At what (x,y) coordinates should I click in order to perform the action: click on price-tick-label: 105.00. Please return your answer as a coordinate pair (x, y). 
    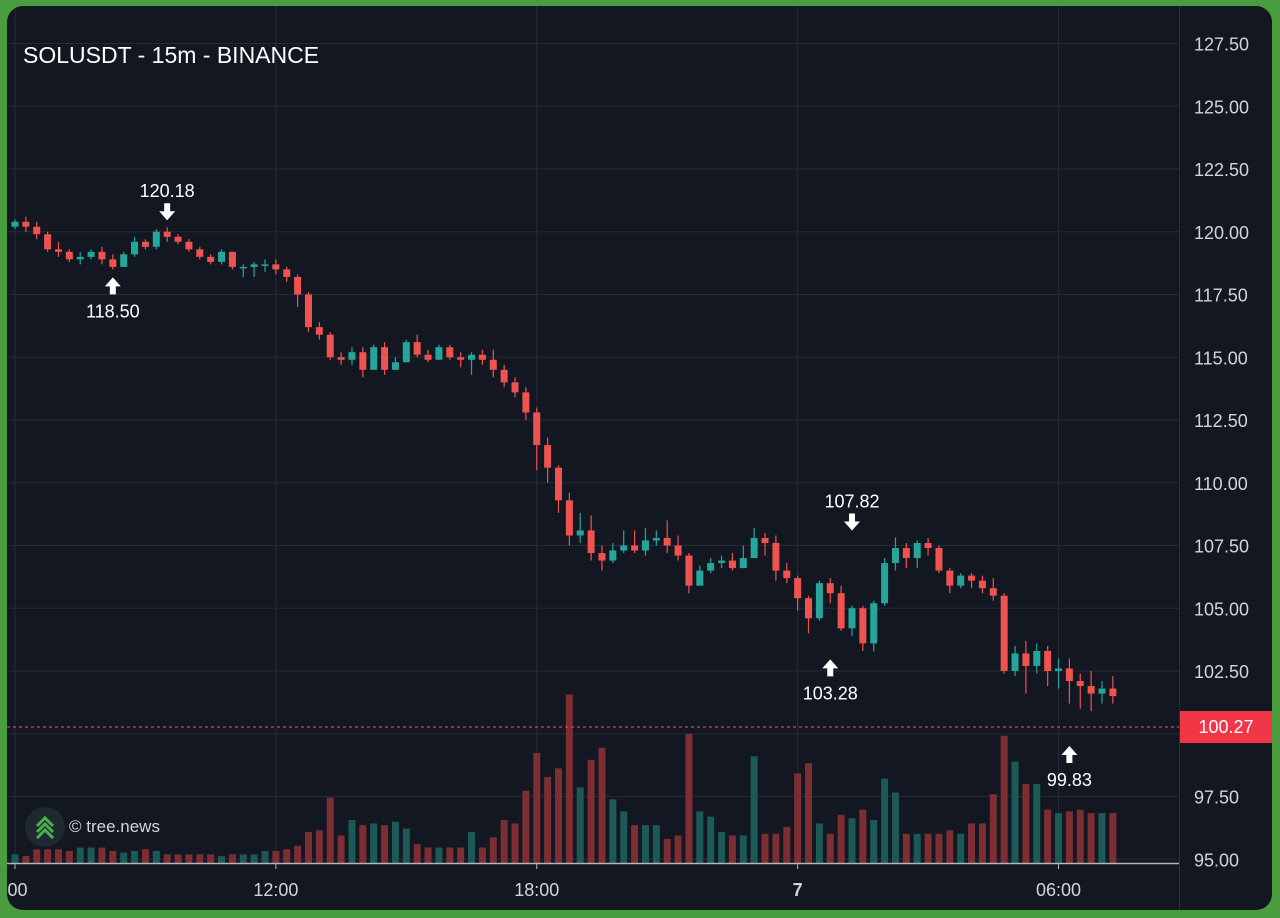
    Looking at the image, I should click on (1221, 609).